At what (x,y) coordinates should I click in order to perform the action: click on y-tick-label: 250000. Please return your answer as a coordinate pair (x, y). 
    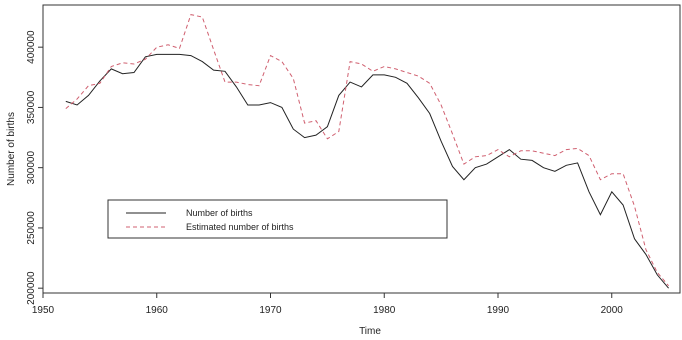
    Looking at the image, I should click on (31, 228).